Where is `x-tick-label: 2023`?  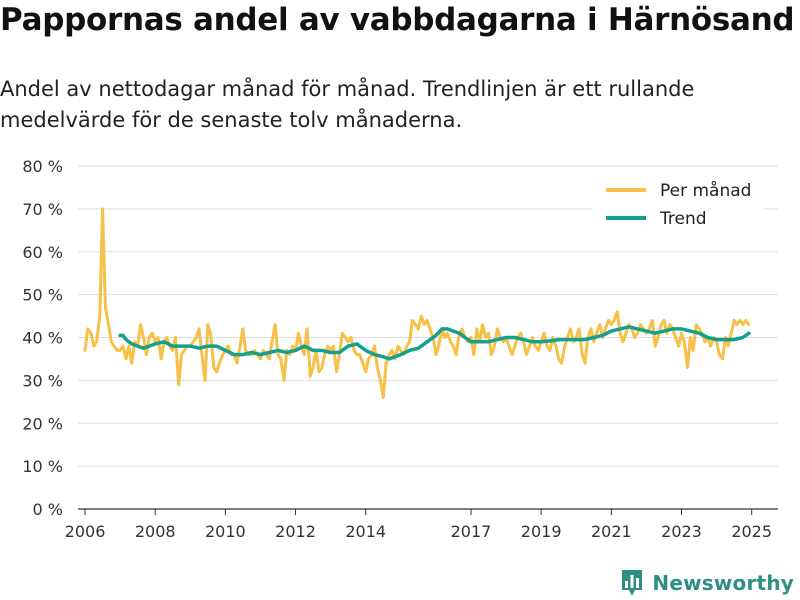
x-tick-label: 2023 is located at coordinates (681, 531).